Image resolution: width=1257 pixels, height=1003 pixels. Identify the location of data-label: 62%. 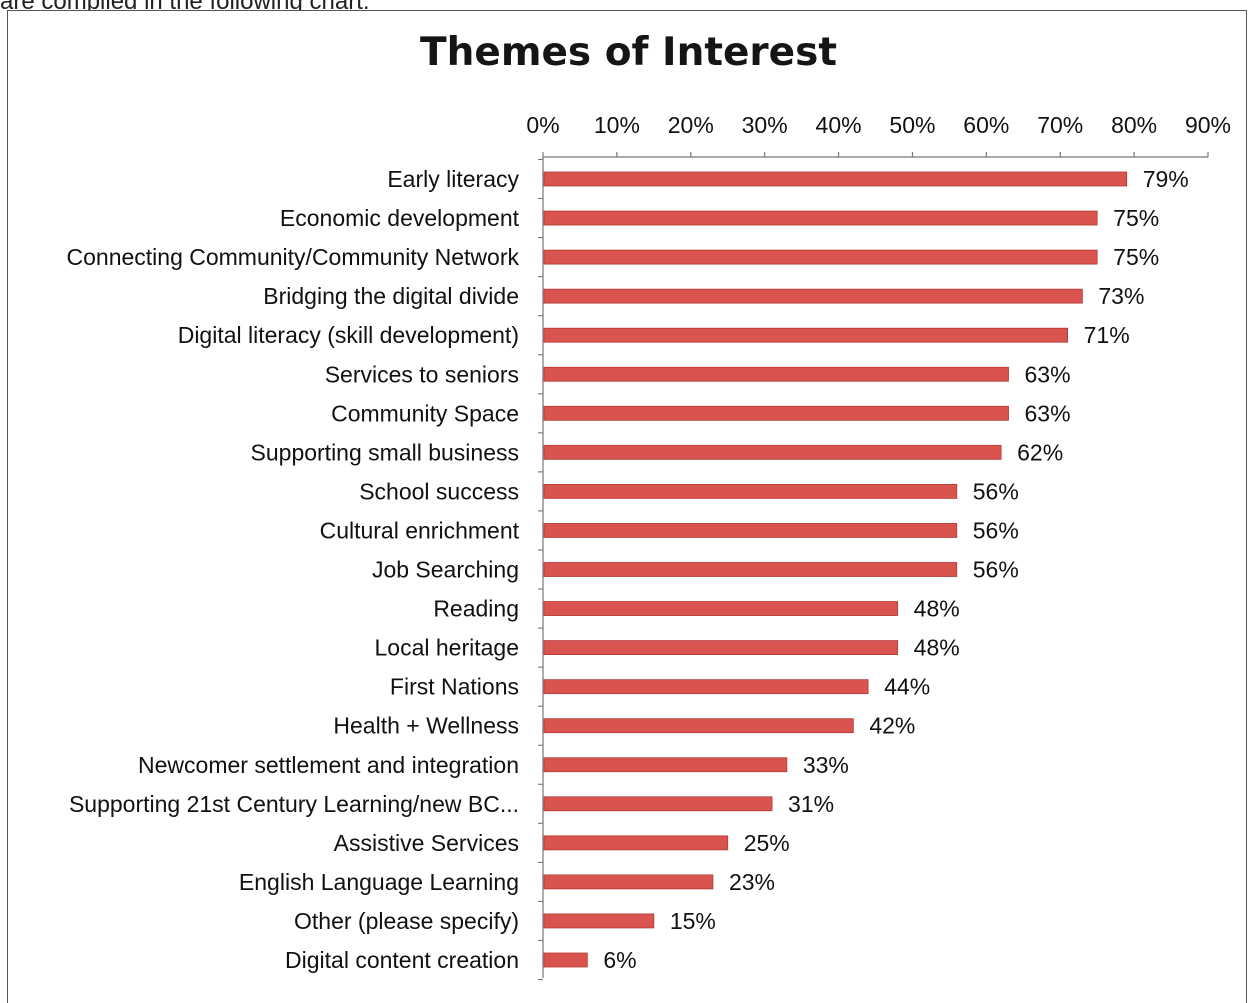
(1040, 452).